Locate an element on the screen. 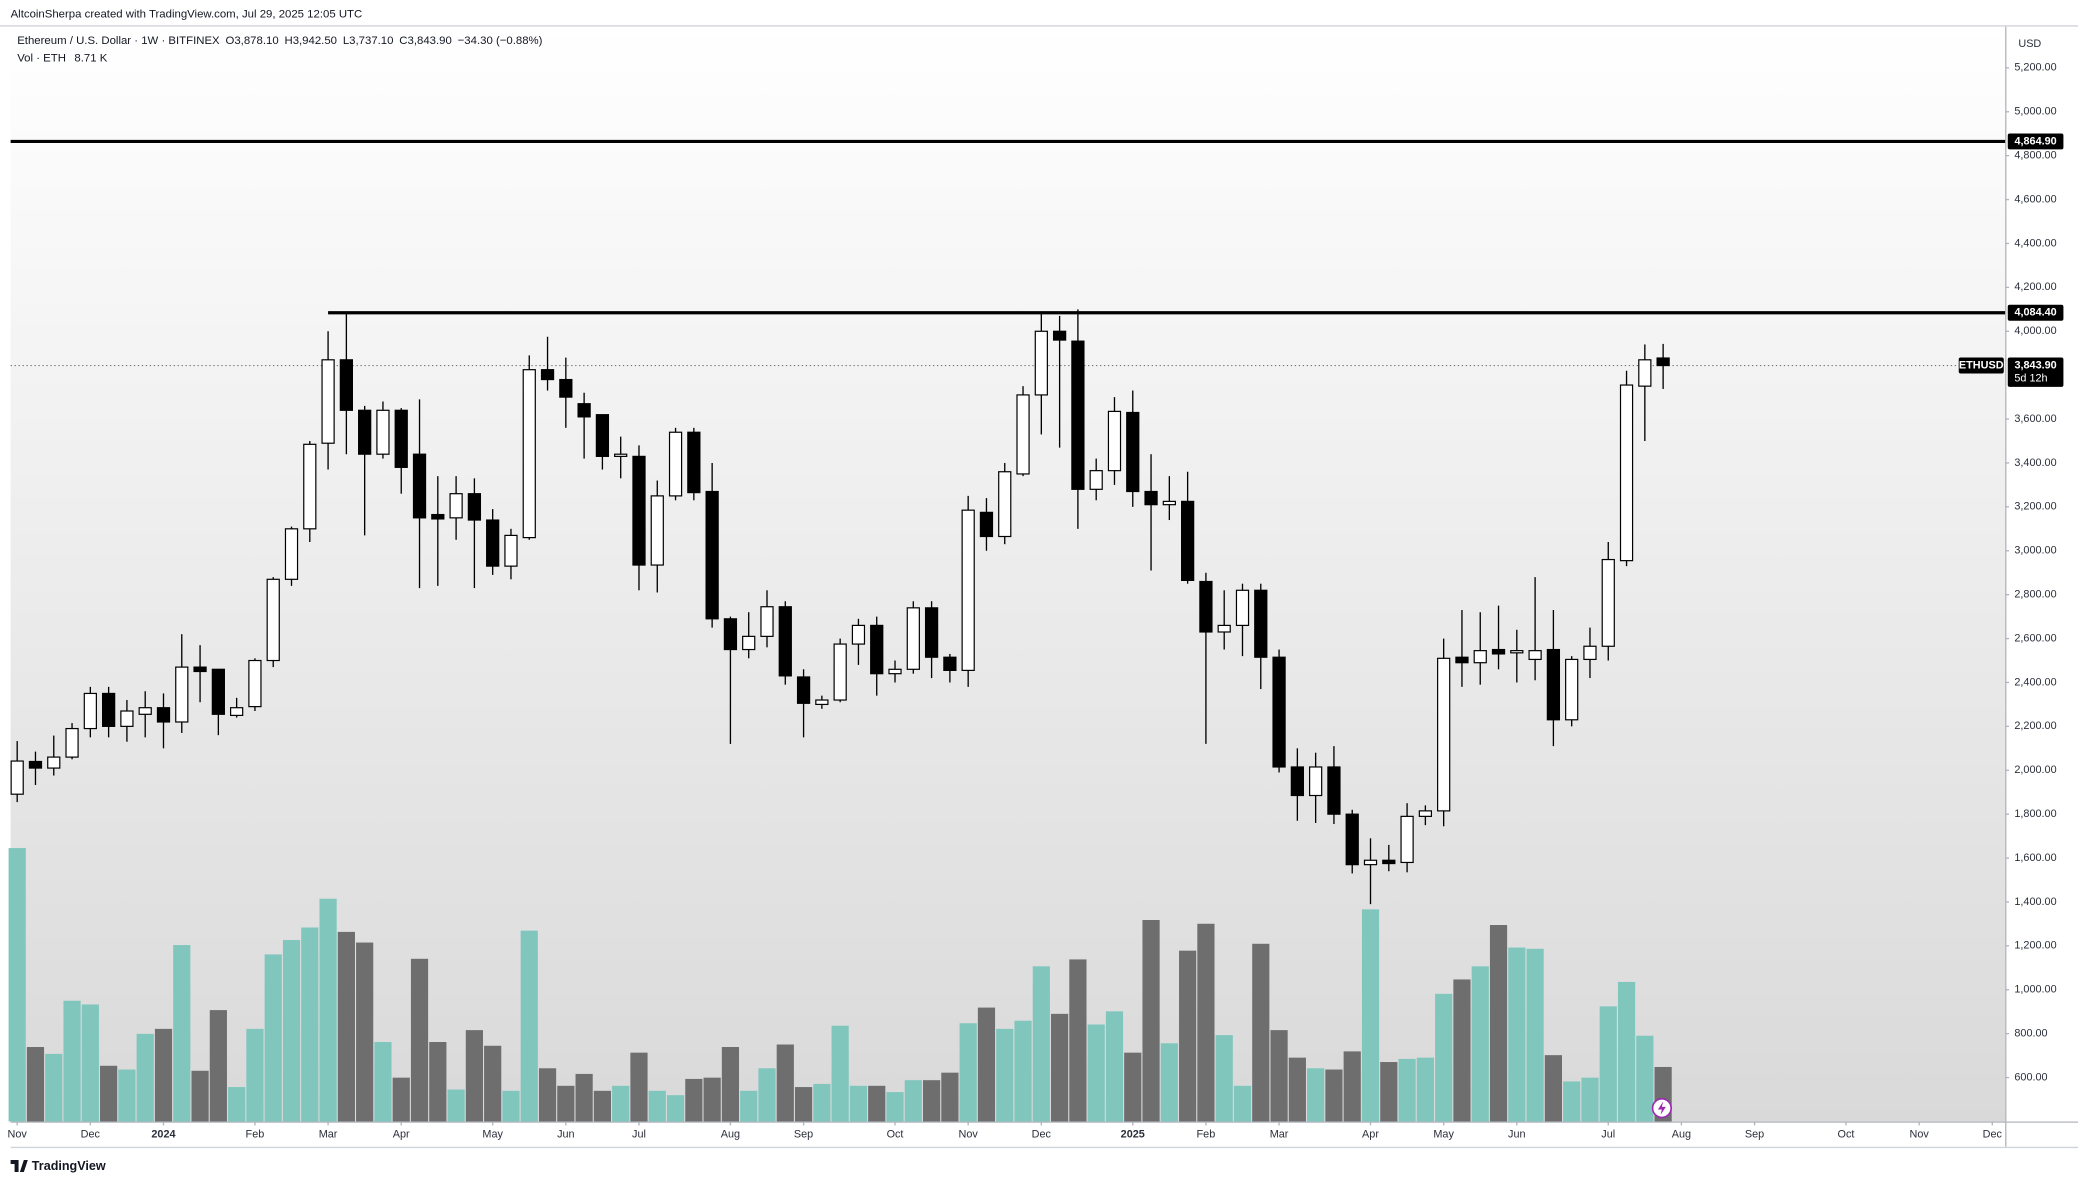  y-tick-label: 1,600.00 is located at coordinates (2035, 858).